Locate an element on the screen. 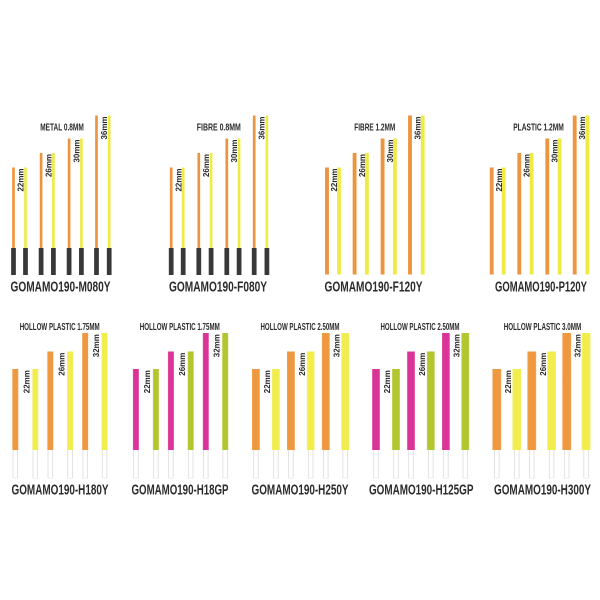  svg-text: GOMAMO190-F120Y is located at coordinates (374, 287).